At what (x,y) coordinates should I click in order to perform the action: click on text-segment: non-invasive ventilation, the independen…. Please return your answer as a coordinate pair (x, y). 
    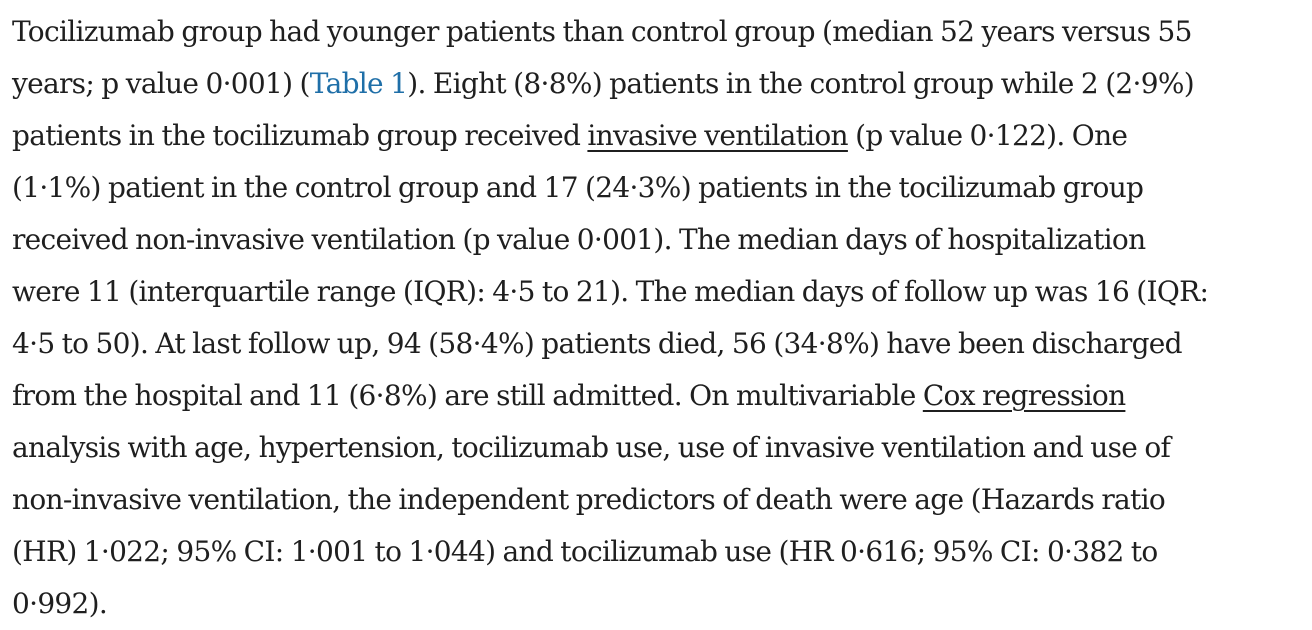
    Looking at the image, I should click on (589, 499).